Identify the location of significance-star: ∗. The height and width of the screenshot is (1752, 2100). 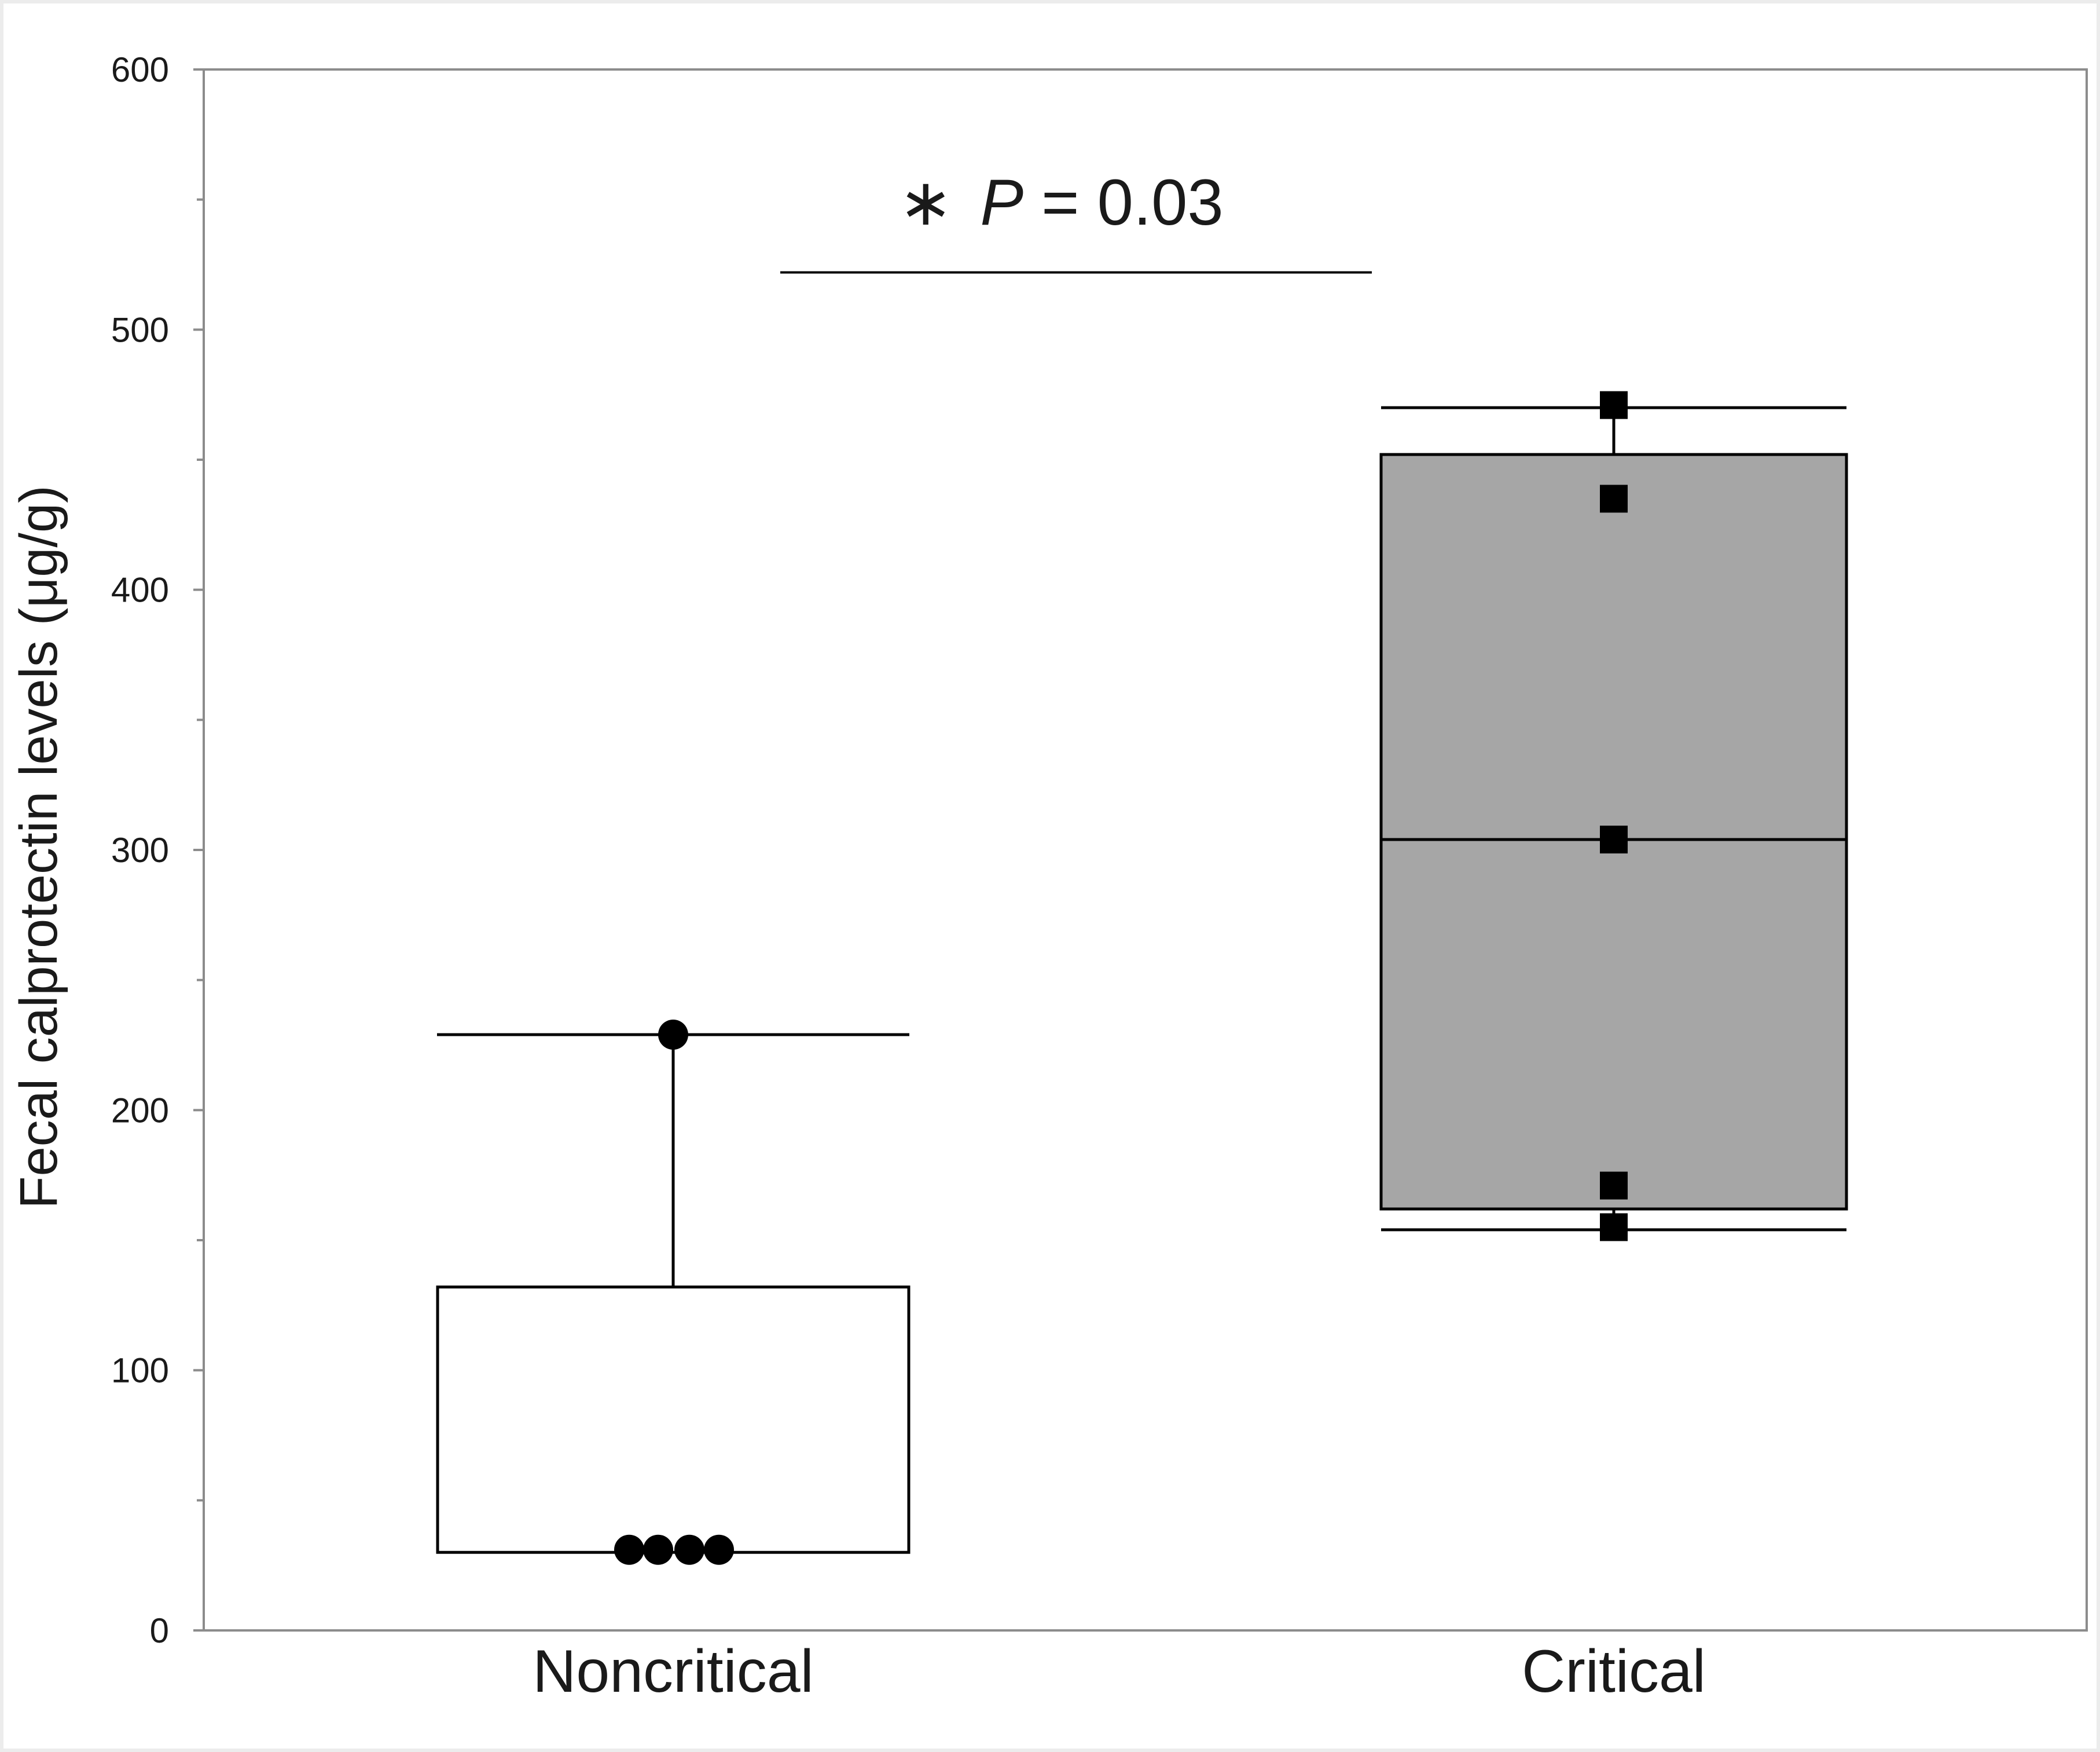
(925, 203).